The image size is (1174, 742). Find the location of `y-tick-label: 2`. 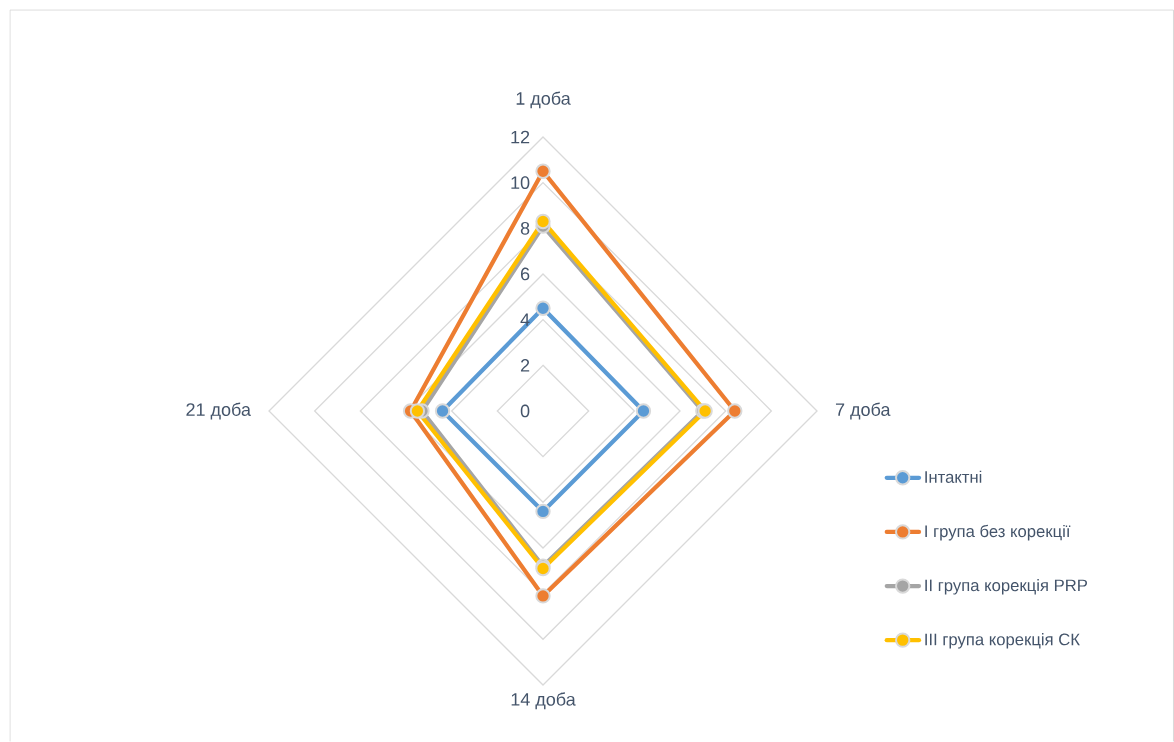

y-tick-label: 2 is located at coordinates (525, 365).